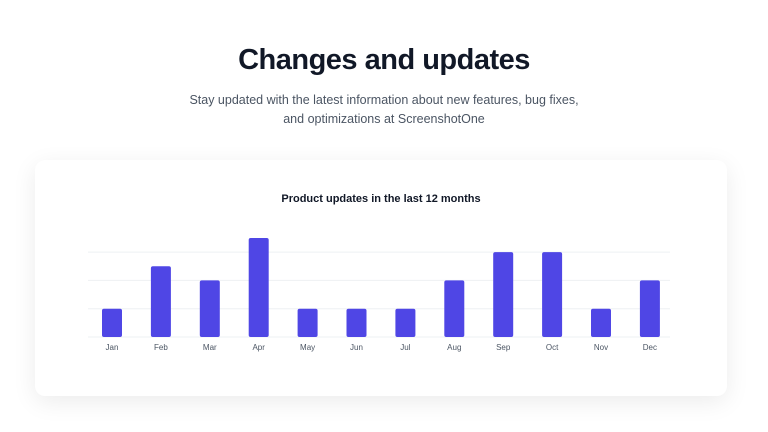 This screenshot has height=432, width=768. Describe the element at coordinates (112, 347) in the screenshot. I see `x-tick-label: Jan` at that location.